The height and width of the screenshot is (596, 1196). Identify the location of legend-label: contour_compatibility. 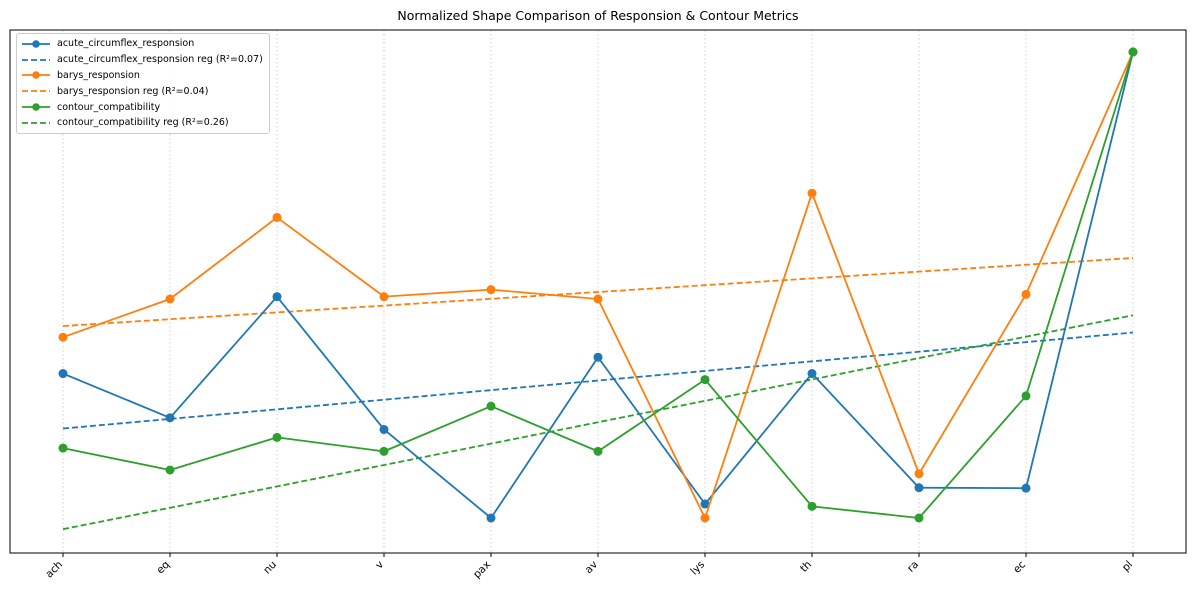
(109, 107).